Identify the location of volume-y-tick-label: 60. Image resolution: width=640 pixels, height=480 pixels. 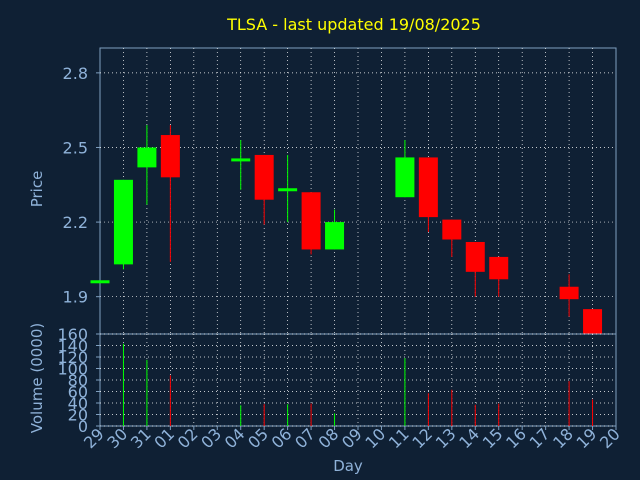
(78, 392).